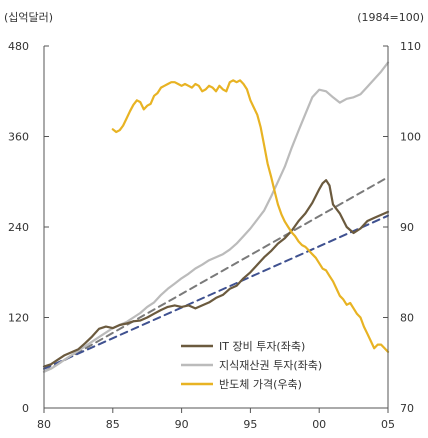  I want to click on x-axis-tick-label: 00, so click(319, 424).